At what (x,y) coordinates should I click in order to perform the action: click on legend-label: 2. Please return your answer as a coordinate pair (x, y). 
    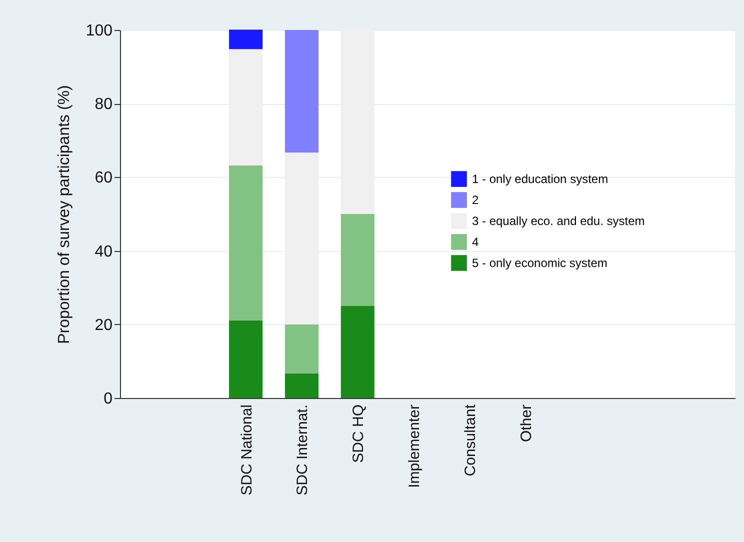
    Looking at the image, I should click on (475, 200).